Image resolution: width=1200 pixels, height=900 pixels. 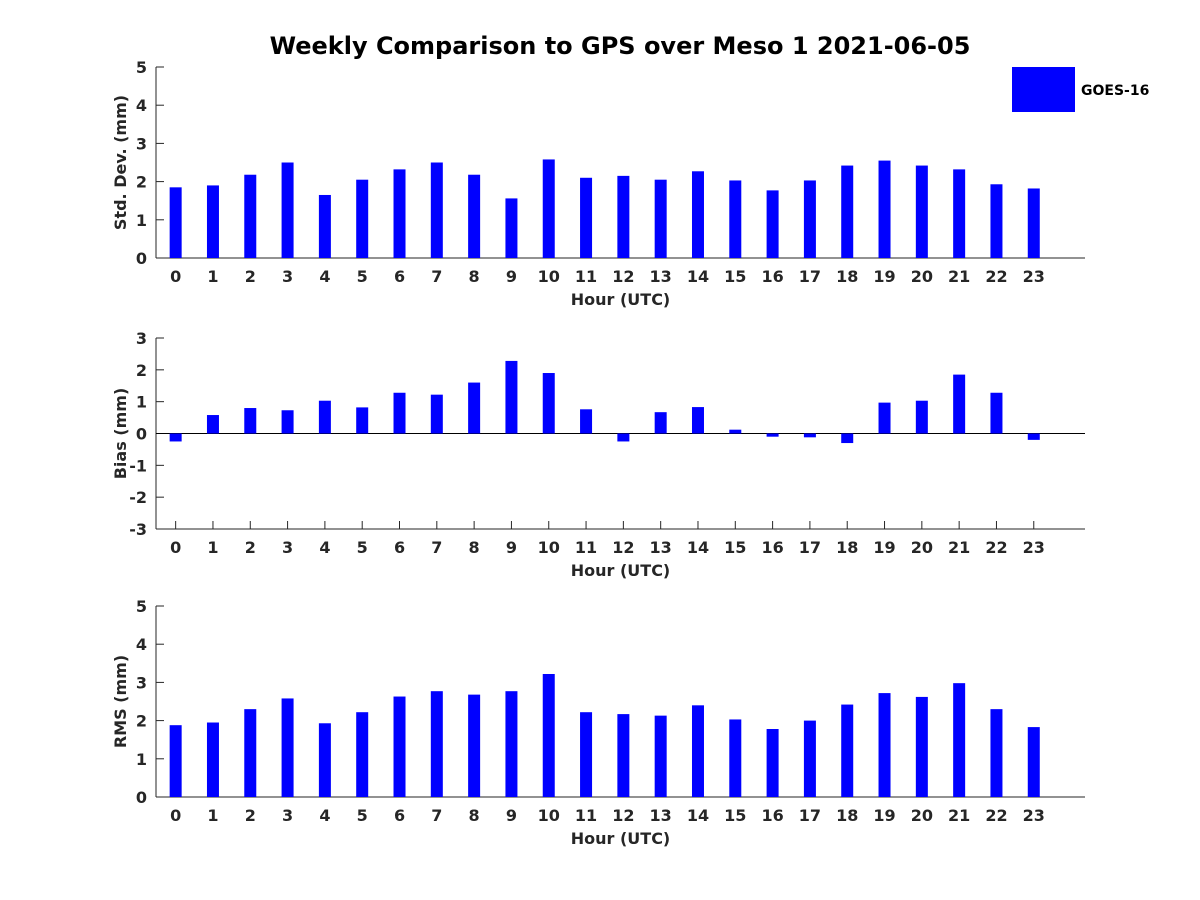 I want to click on y-axis-label: Std. Dev. (mm), so click(x=120, y=162).